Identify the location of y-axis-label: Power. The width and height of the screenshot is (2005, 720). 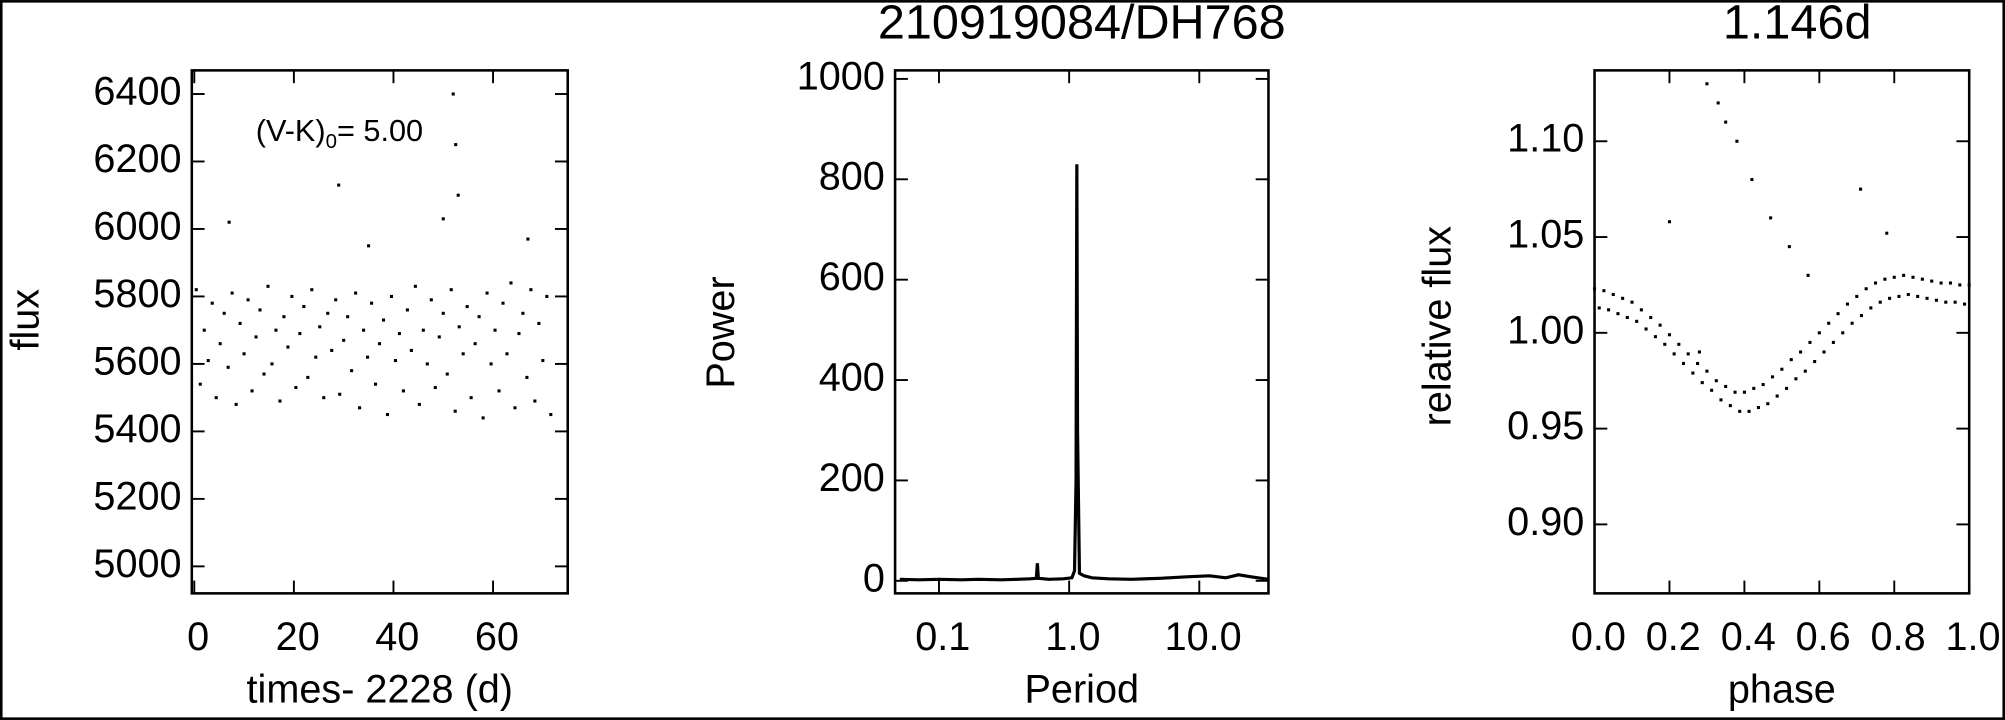
(721, 332).